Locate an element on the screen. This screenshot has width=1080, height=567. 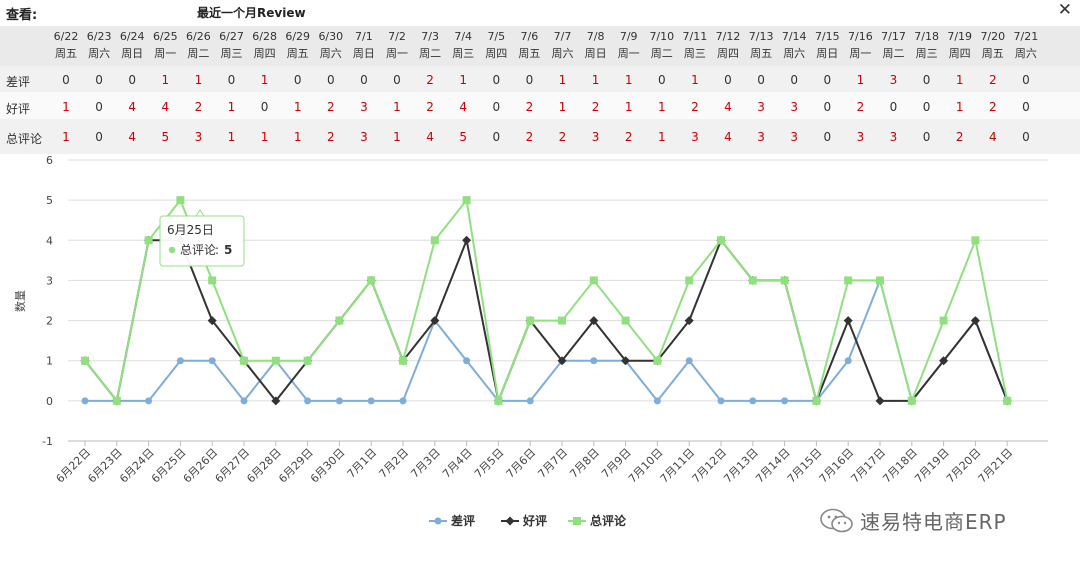
table-date-header: 7/6 is located at coordinates (529, 36).